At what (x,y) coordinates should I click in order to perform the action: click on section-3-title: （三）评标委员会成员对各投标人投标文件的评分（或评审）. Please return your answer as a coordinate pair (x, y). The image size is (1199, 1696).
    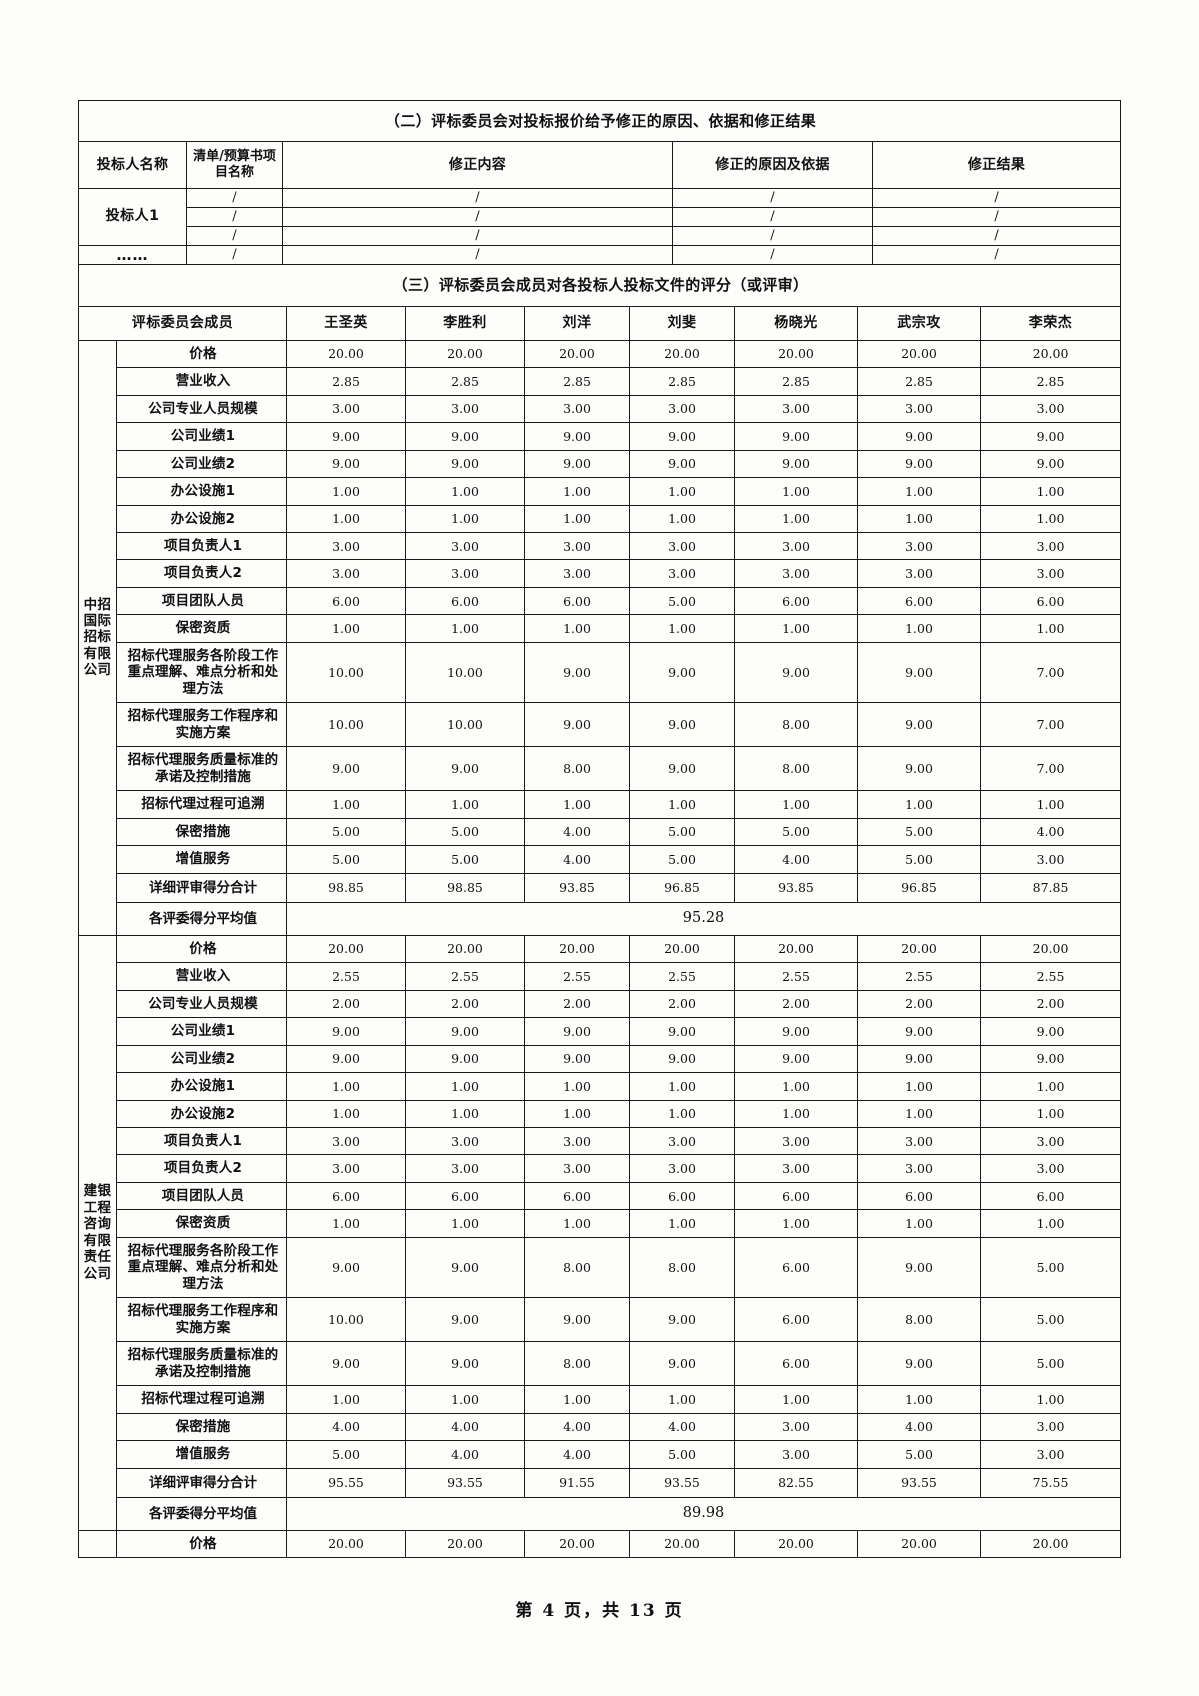
    Looking at the image, I should click on (599, 285).